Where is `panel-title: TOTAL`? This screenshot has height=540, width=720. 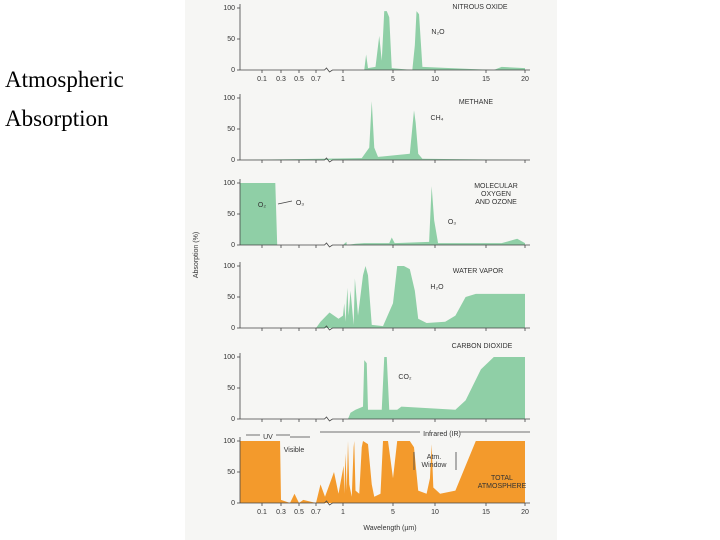
panel-title: TOTAL is located at coordinates (502, 478).